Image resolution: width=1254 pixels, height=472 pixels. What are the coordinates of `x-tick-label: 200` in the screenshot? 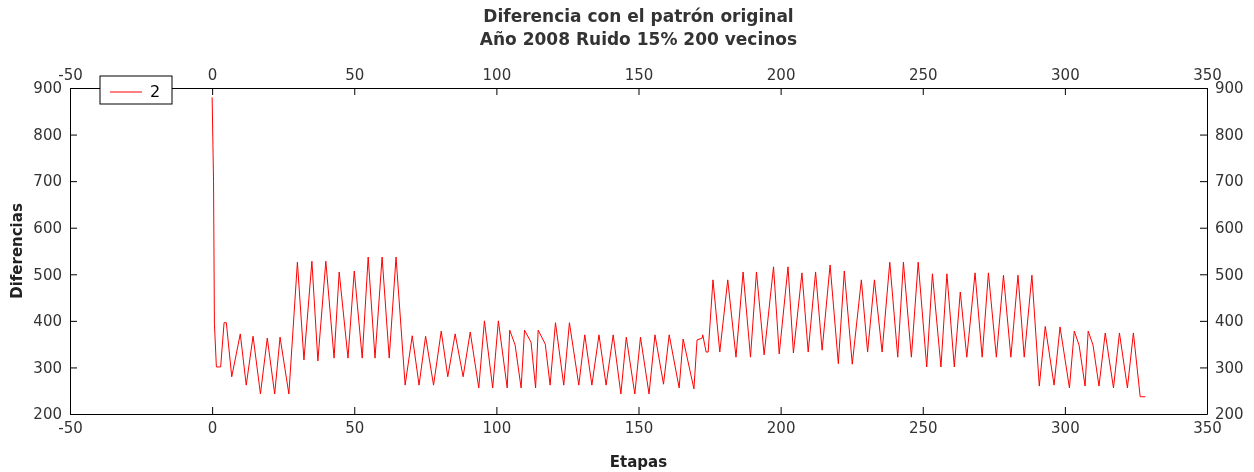 It's located at (781, 427).